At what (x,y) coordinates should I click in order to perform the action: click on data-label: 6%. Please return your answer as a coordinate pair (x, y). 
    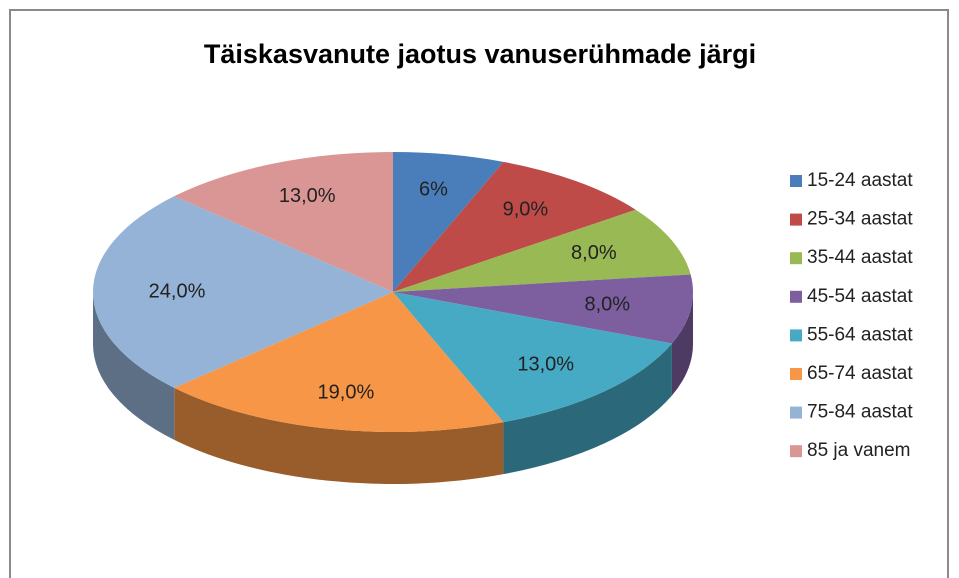
    Looking at the image, I should click on (433, 190).